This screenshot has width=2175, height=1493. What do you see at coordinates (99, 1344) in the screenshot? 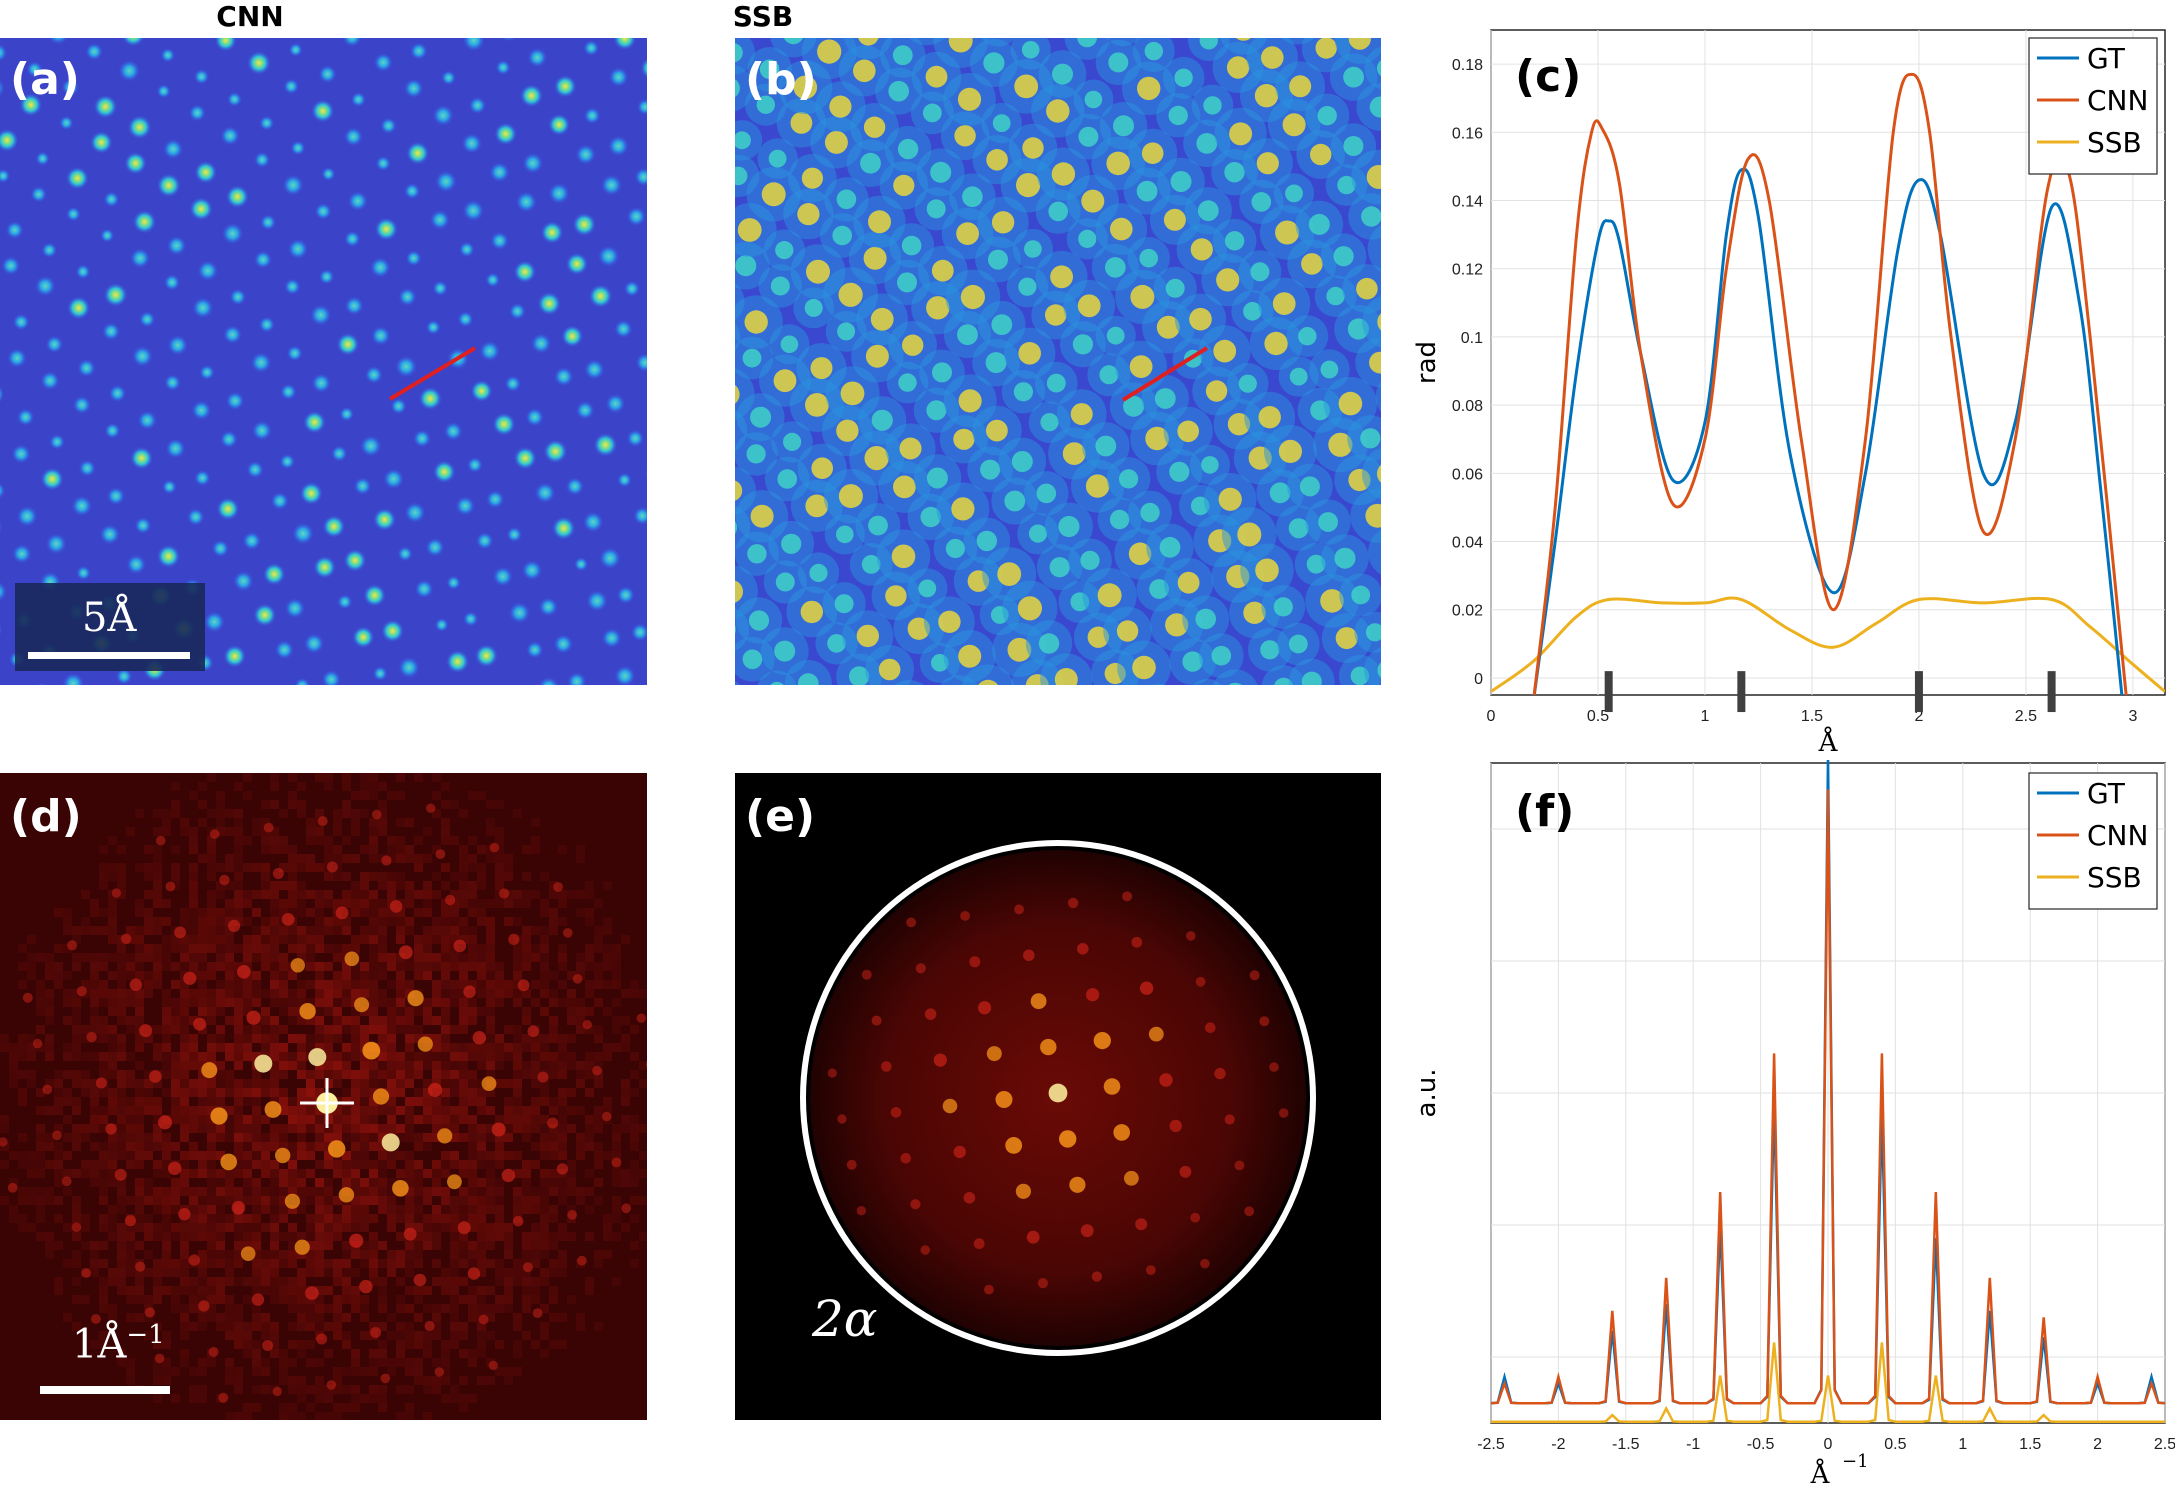
I see `scale-label-d-text: 1Å` at bounding box center [99, 1344].